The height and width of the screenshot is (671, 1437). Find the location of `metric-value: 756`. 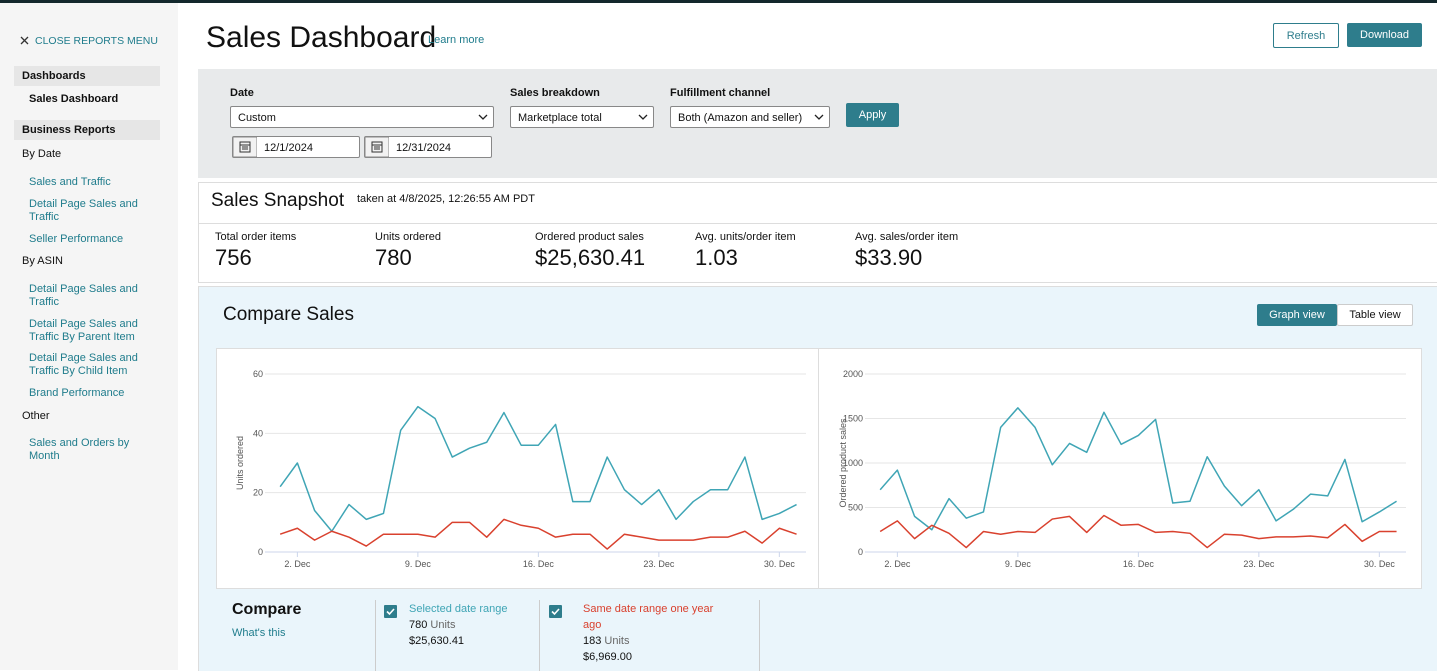

metric-value: 756 is located at coordinates (233, 257).